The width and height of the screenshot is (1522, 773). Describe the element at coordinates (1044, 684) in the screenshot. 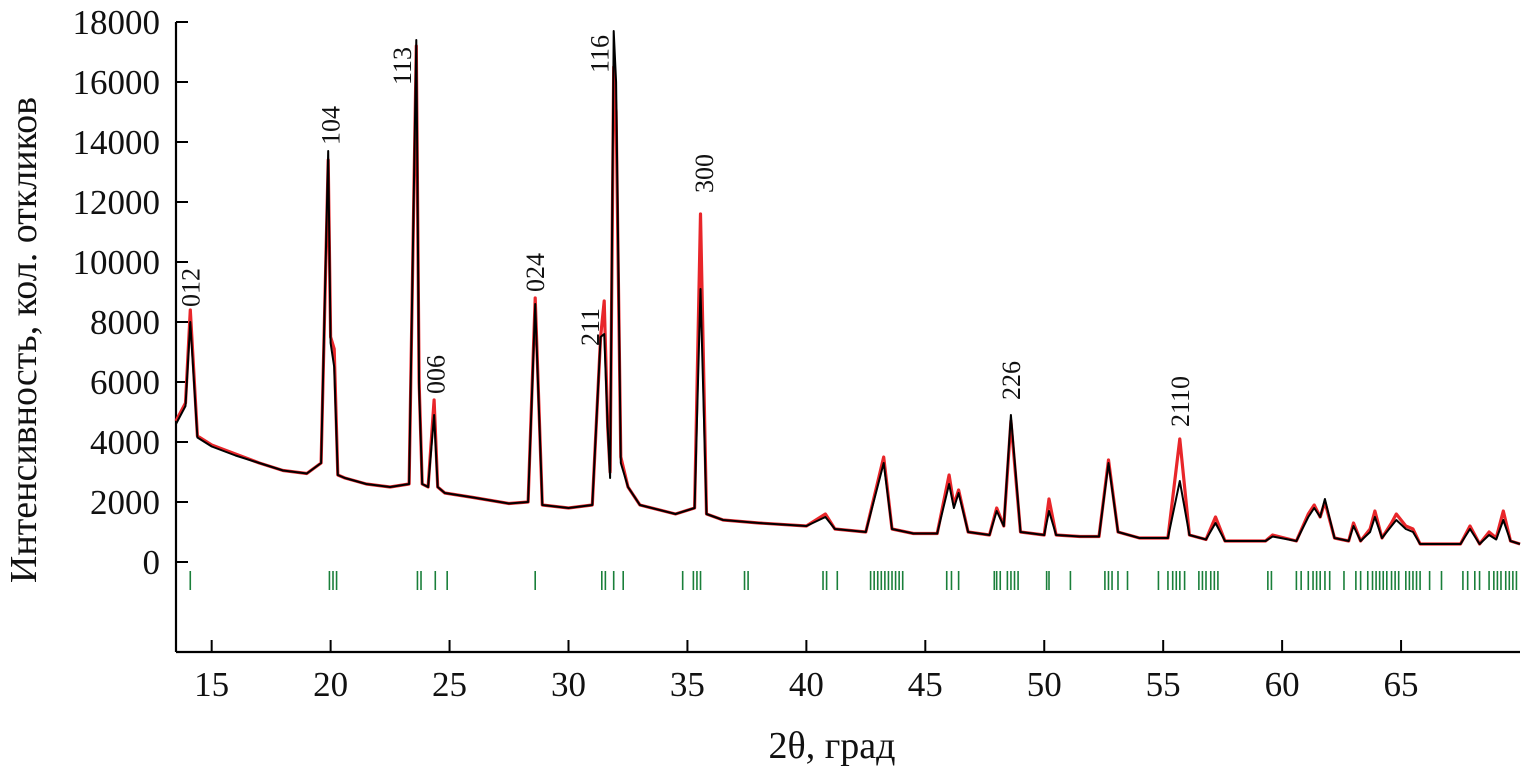

I see `x-tick-label: 50` at that location.